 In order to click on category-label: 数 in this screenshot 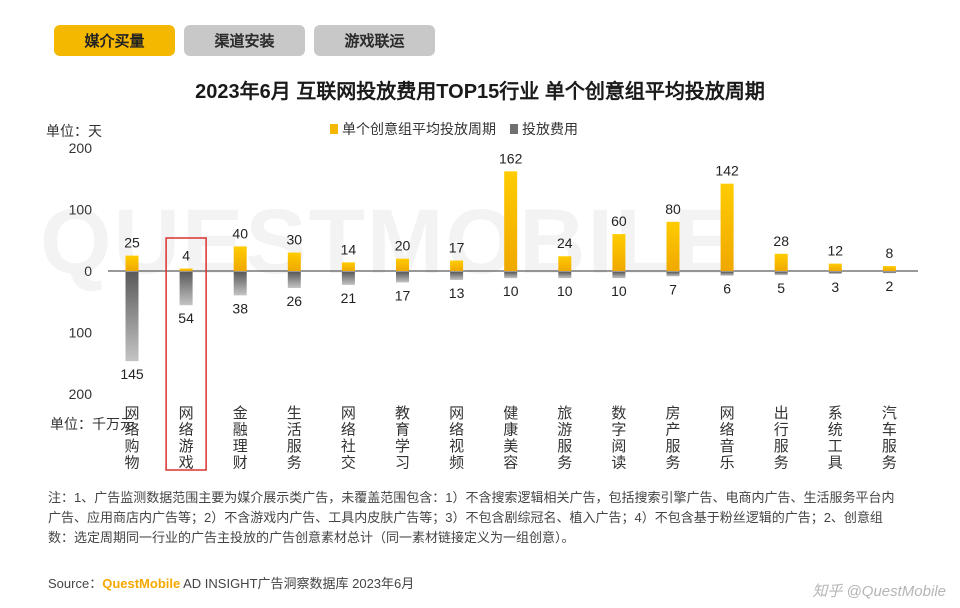, I will do `click(618, 413)`.